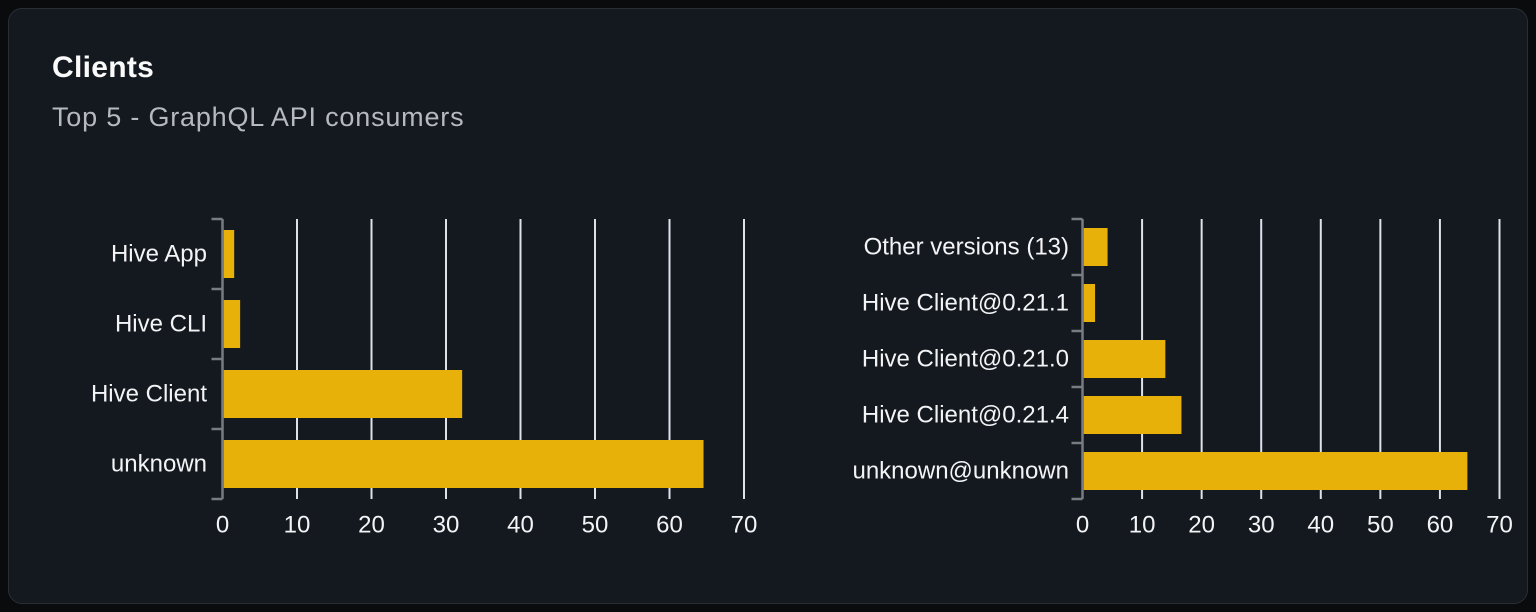 The image size is (1536, 612). What do you see at coordinates (960, 471) in the screenshot?
I see `category-label-unknown-unknown: unknown@unknown` at bounding box center [960, 471].